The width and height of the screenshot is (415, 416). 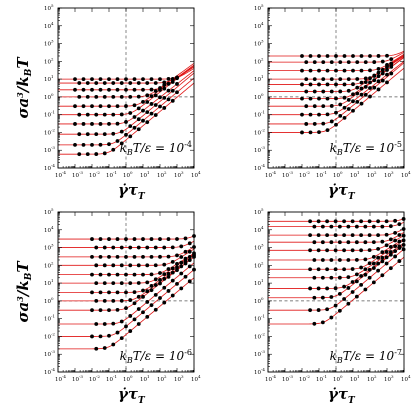 What do you see at coordinates (341, 172) in the screenshot?
I see `x-tick-exponent: 0` at bounding box center [341, 172].